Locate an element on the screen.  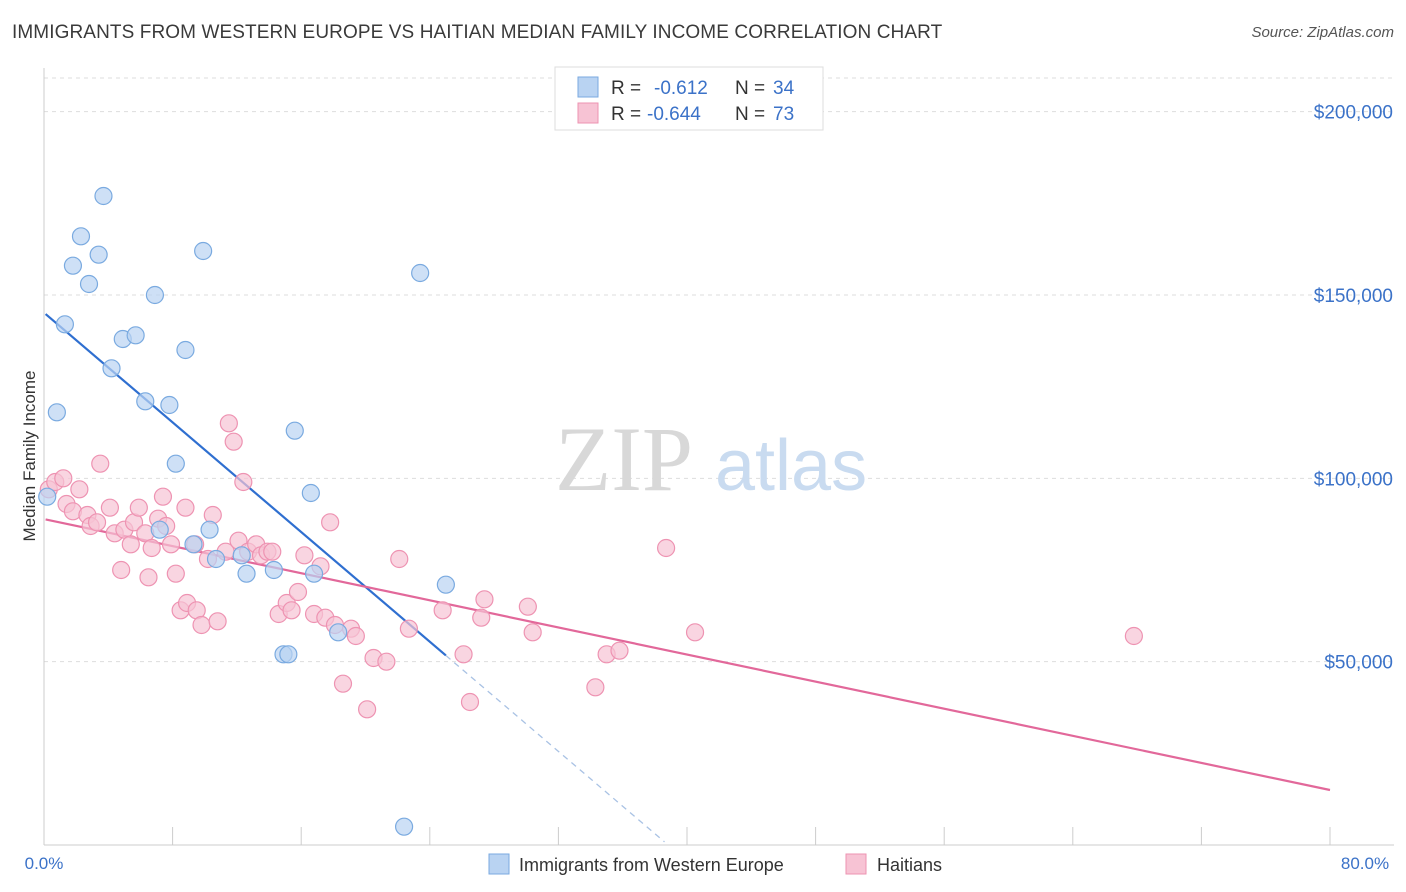
trend-line-blue-extension is located at coordinates (555, 748).